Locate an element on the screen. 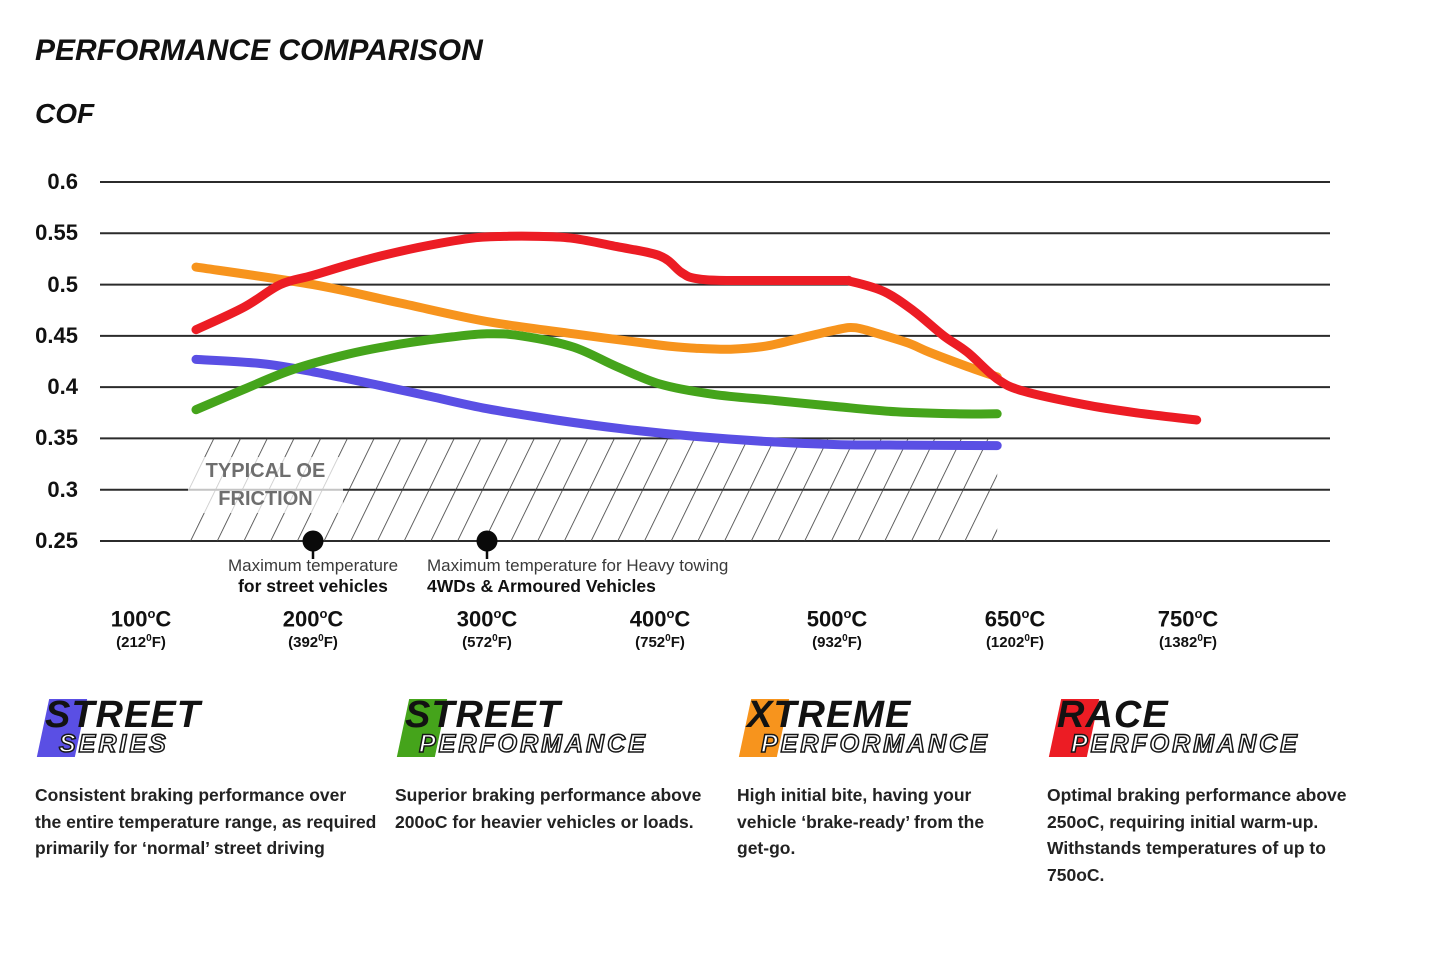 This screenshot has height=972, width=1445. x-tick-label: 100oC (2120F) is located at coordinates (141, 628).